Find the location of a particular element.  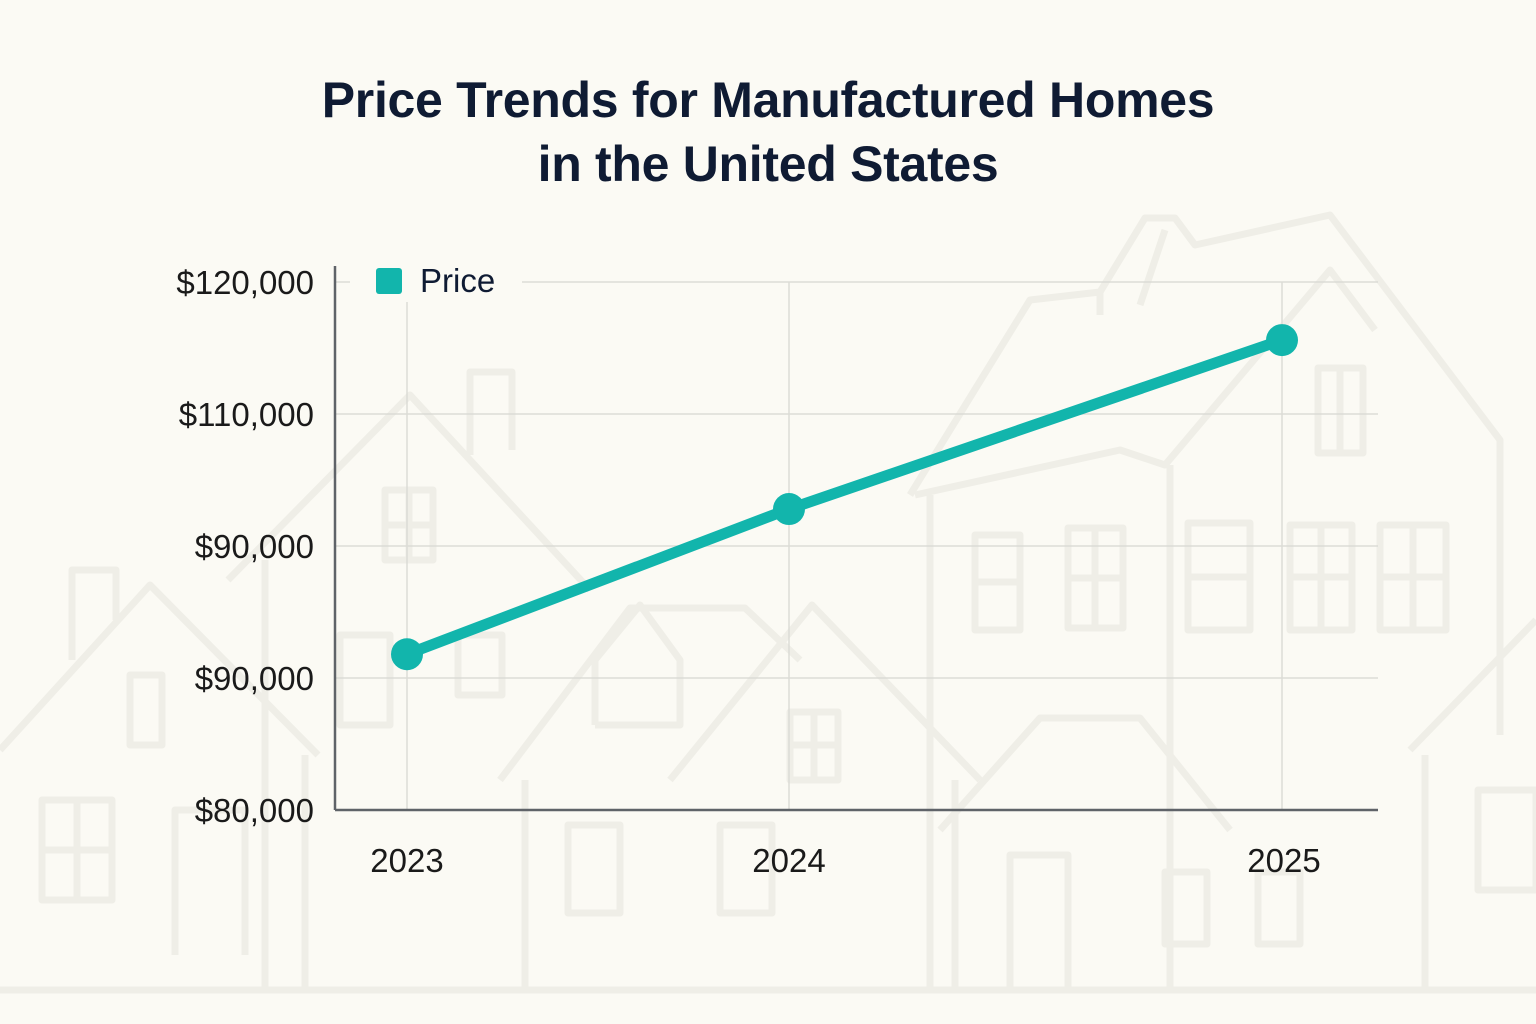

legend-swatch-price is located at coordinates (389, 281).